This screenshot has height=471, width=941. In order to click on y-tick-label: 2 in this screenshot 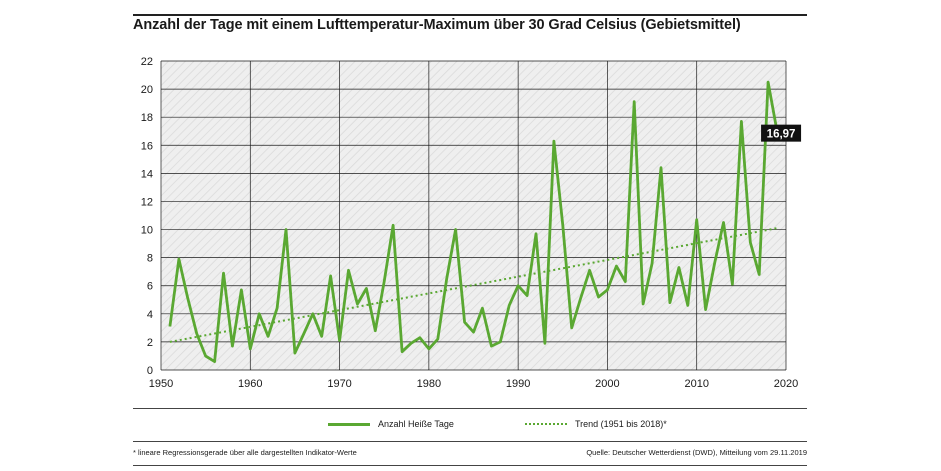, I will do `click(150, 343)`.